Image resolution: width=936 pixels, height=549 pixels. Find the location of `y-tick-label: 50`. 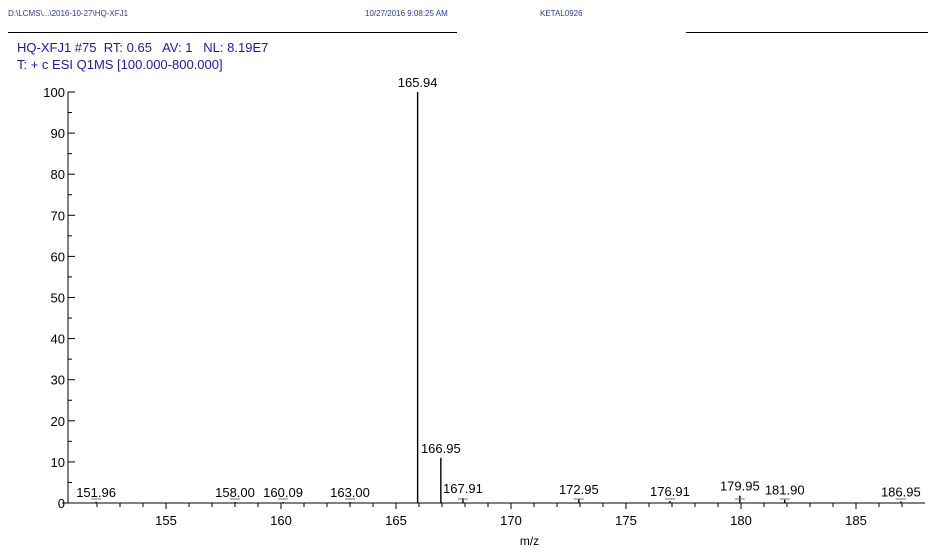

y-tick-label: 50 is located at coordinates (58, 298).